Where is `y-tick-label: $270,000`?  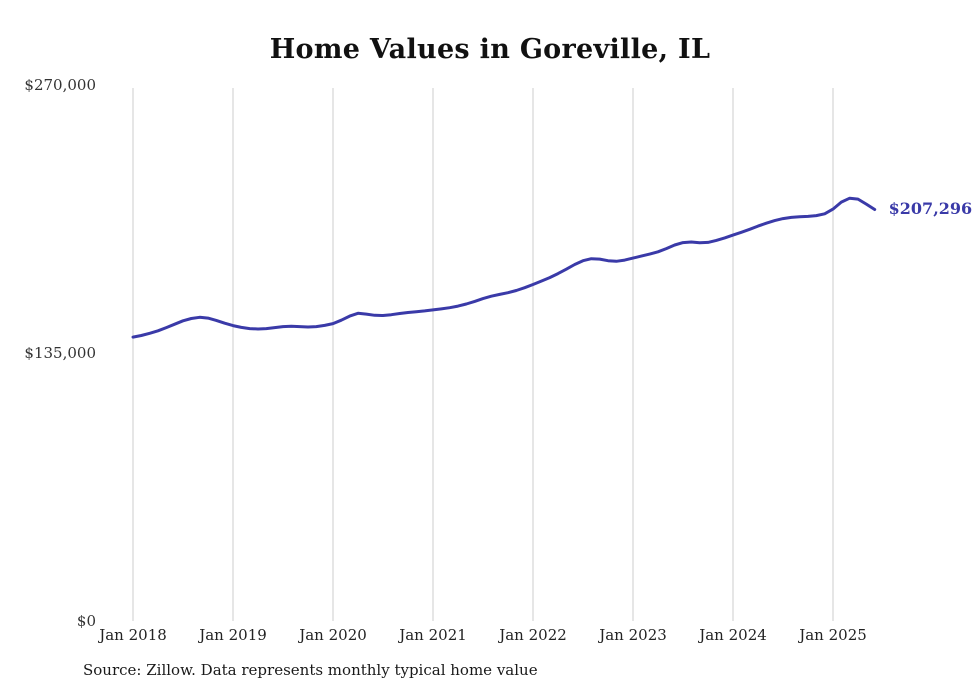 y-tick-label: $270,000 is located at coordinates (60, 85).